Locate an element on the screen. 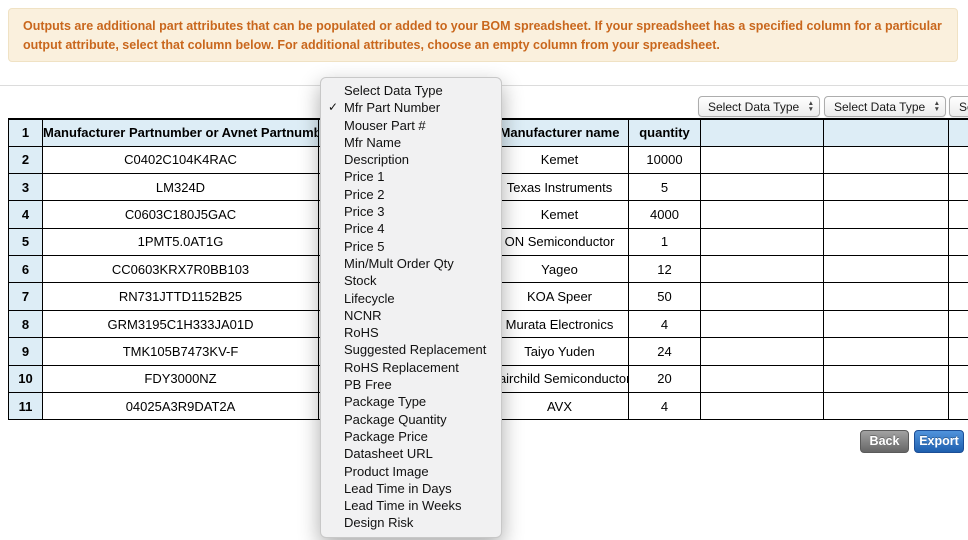  menu-item-label: Datasheet URL is located at coordinates (388, 454).